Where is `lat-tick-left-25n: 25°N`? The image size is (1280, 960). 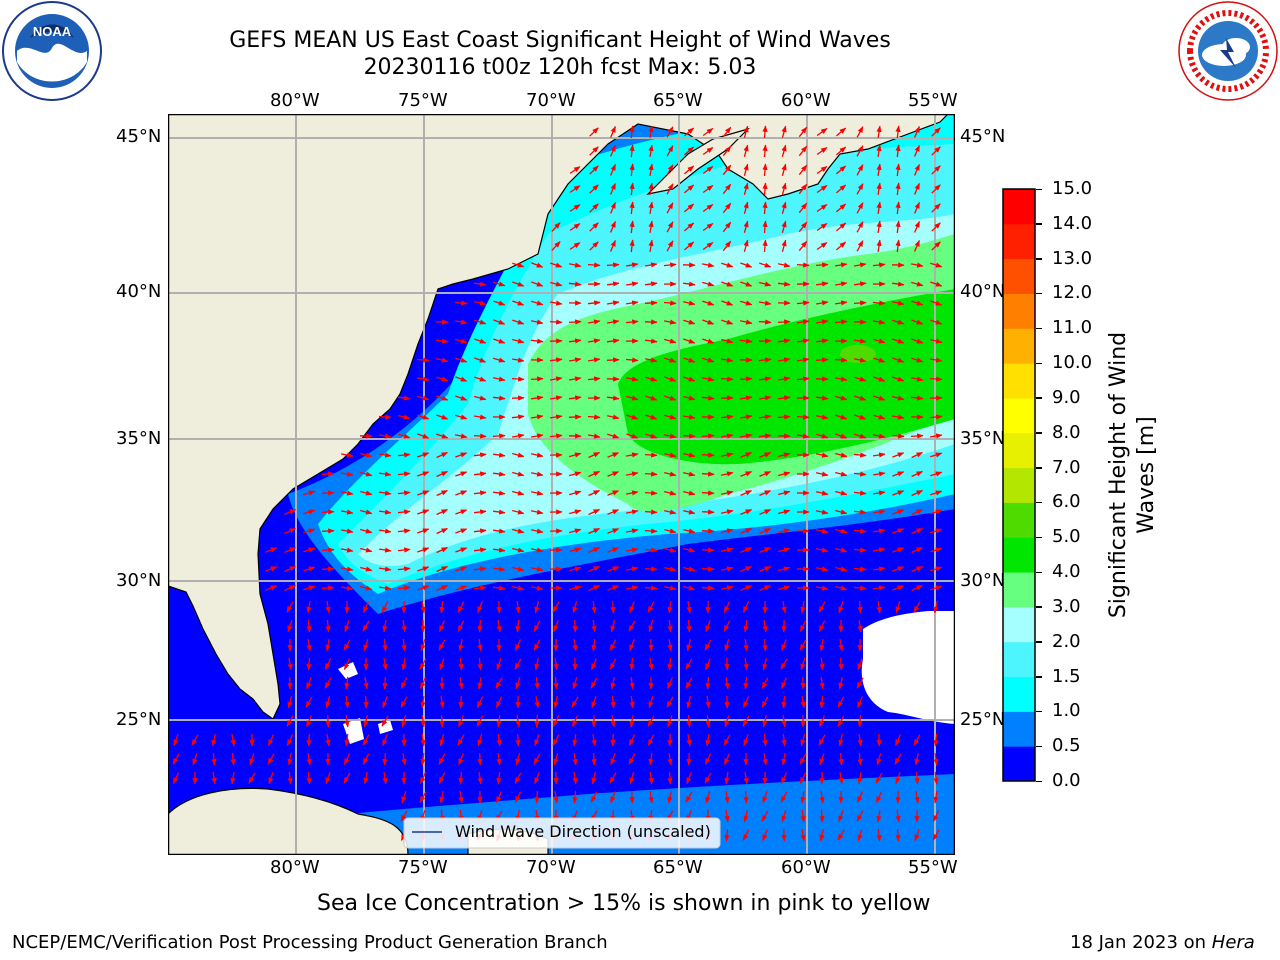
lat-tick-left-25n: 25°N is located at coordinates (139, 719).